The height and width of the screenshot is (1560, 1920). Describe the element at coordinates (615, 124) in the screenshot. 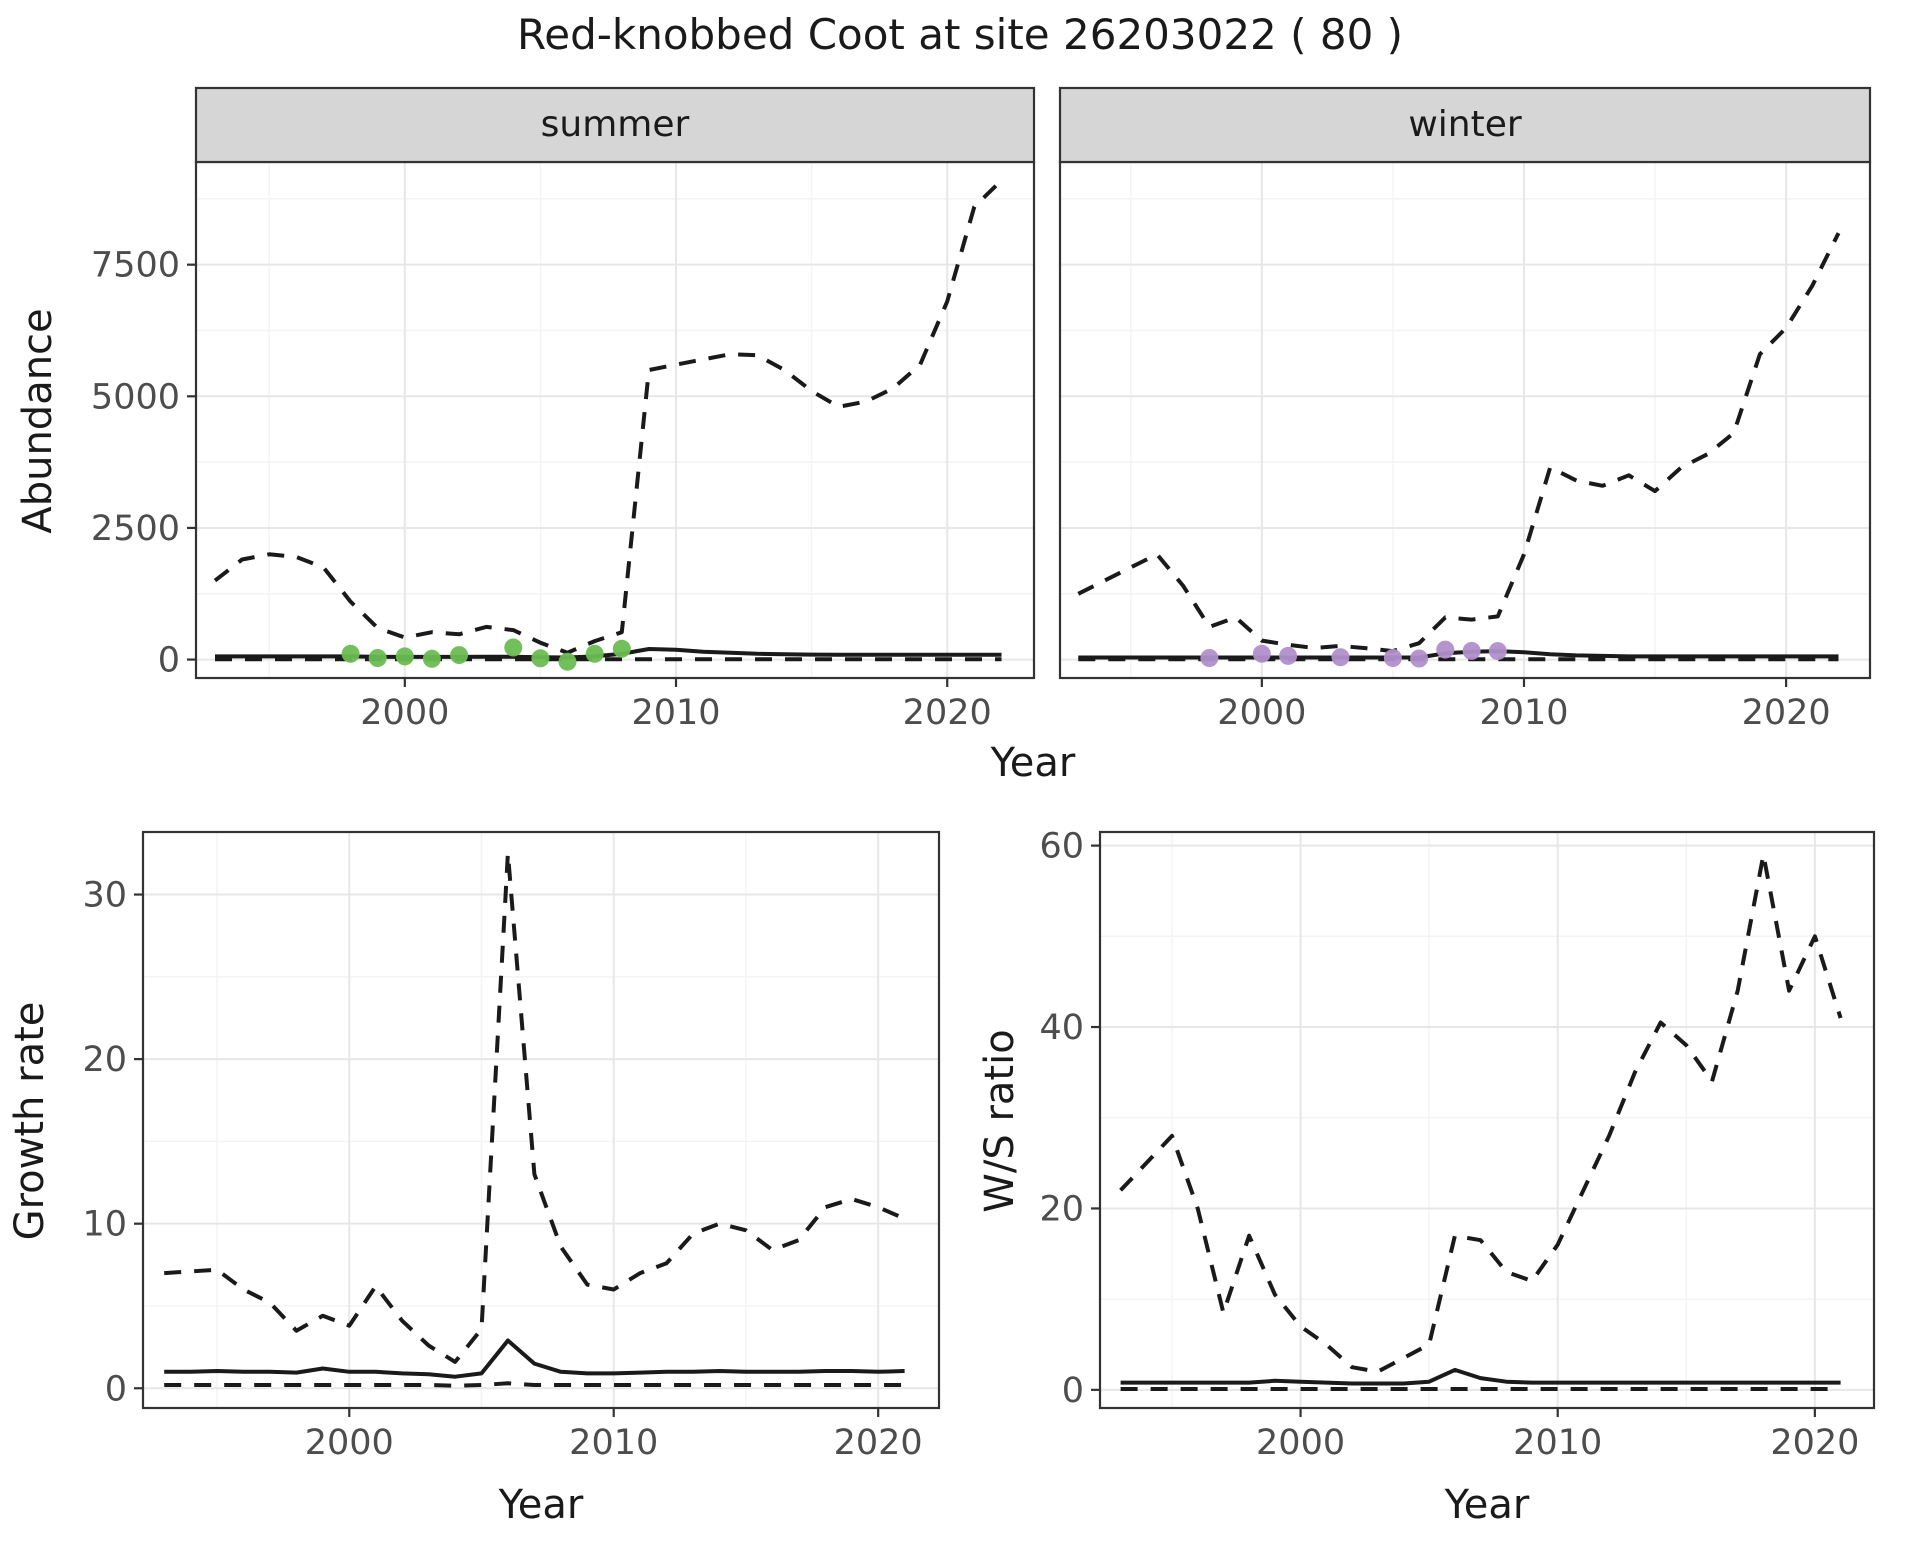

I see `facet-strip-label: summer` at that location.